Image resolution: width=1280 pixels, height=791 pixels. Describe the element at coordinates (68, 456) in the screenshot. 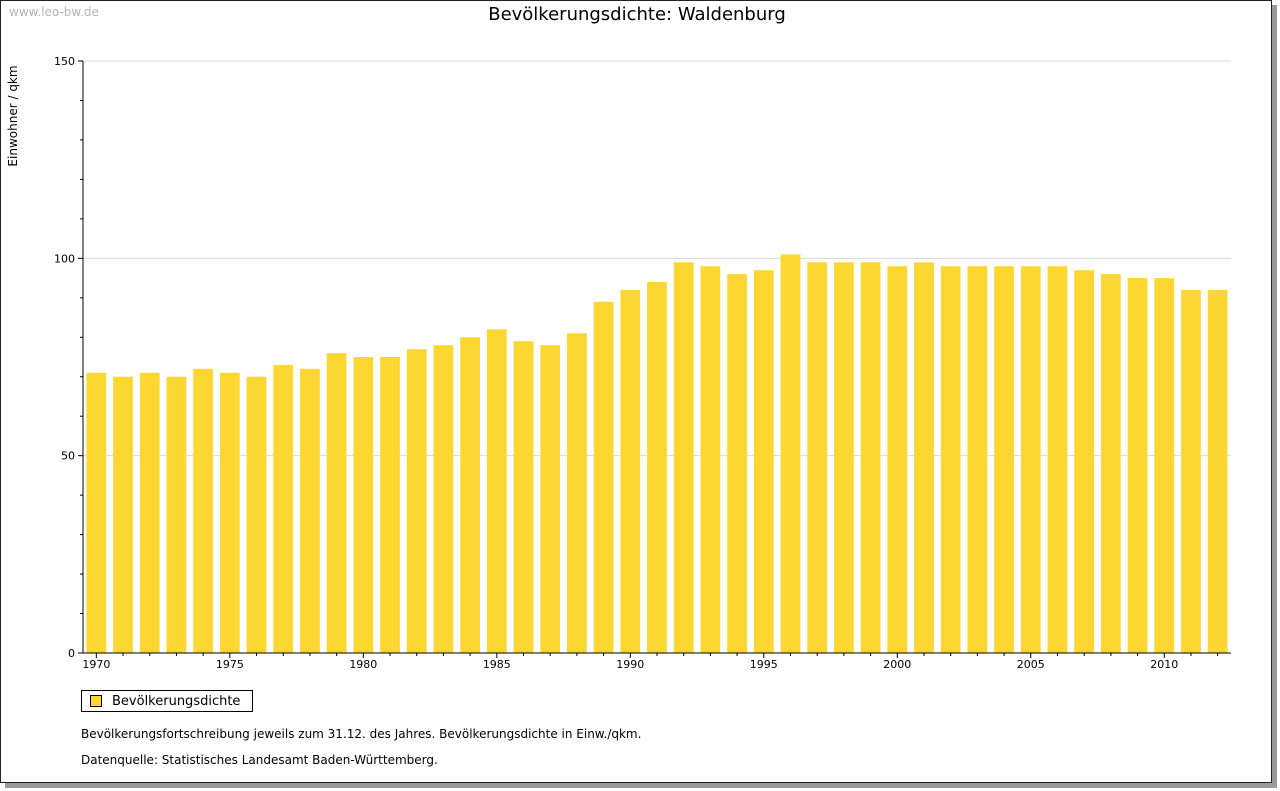

I see `y-tick-label-50: 50` at that location.